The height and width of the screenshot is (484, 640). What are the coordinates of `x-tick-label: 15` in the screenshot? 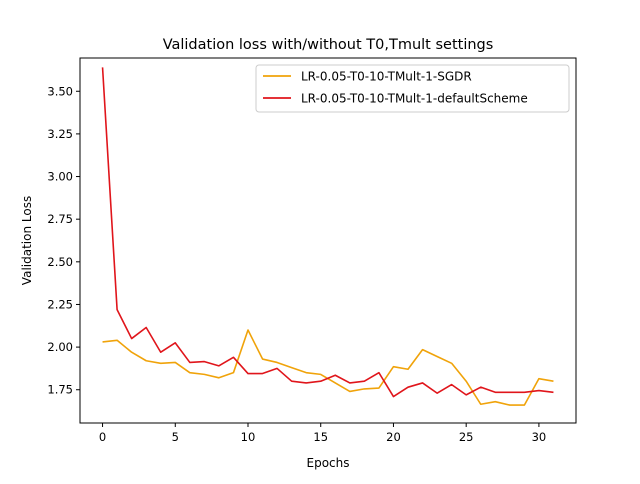 It's located at (320, 437).